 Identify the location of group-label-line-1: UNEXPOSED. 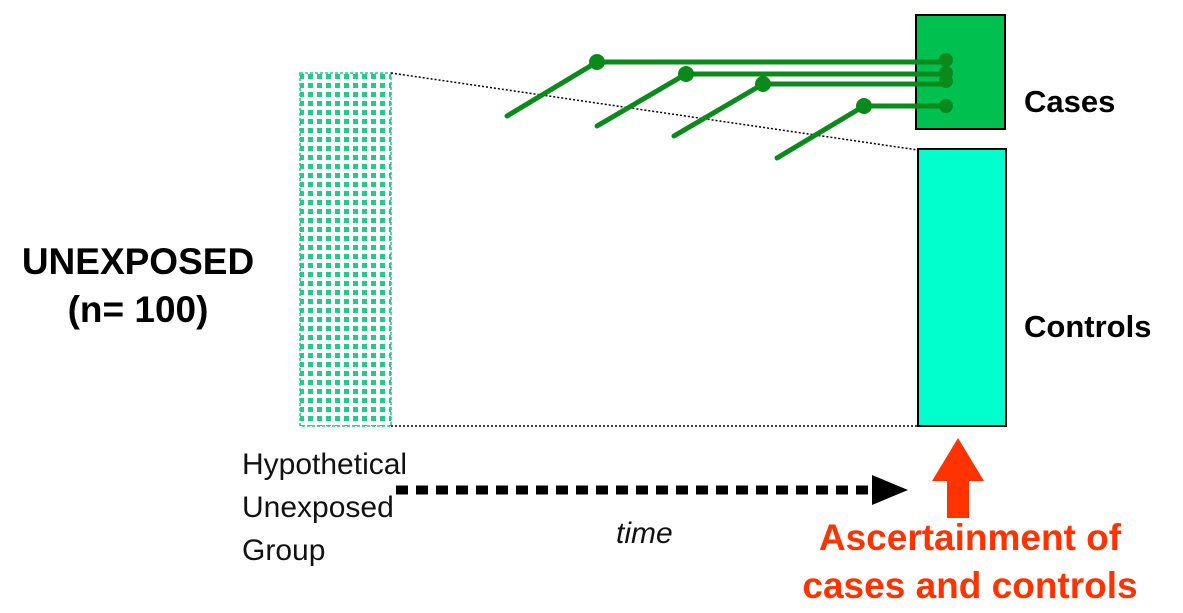
(138, 261).